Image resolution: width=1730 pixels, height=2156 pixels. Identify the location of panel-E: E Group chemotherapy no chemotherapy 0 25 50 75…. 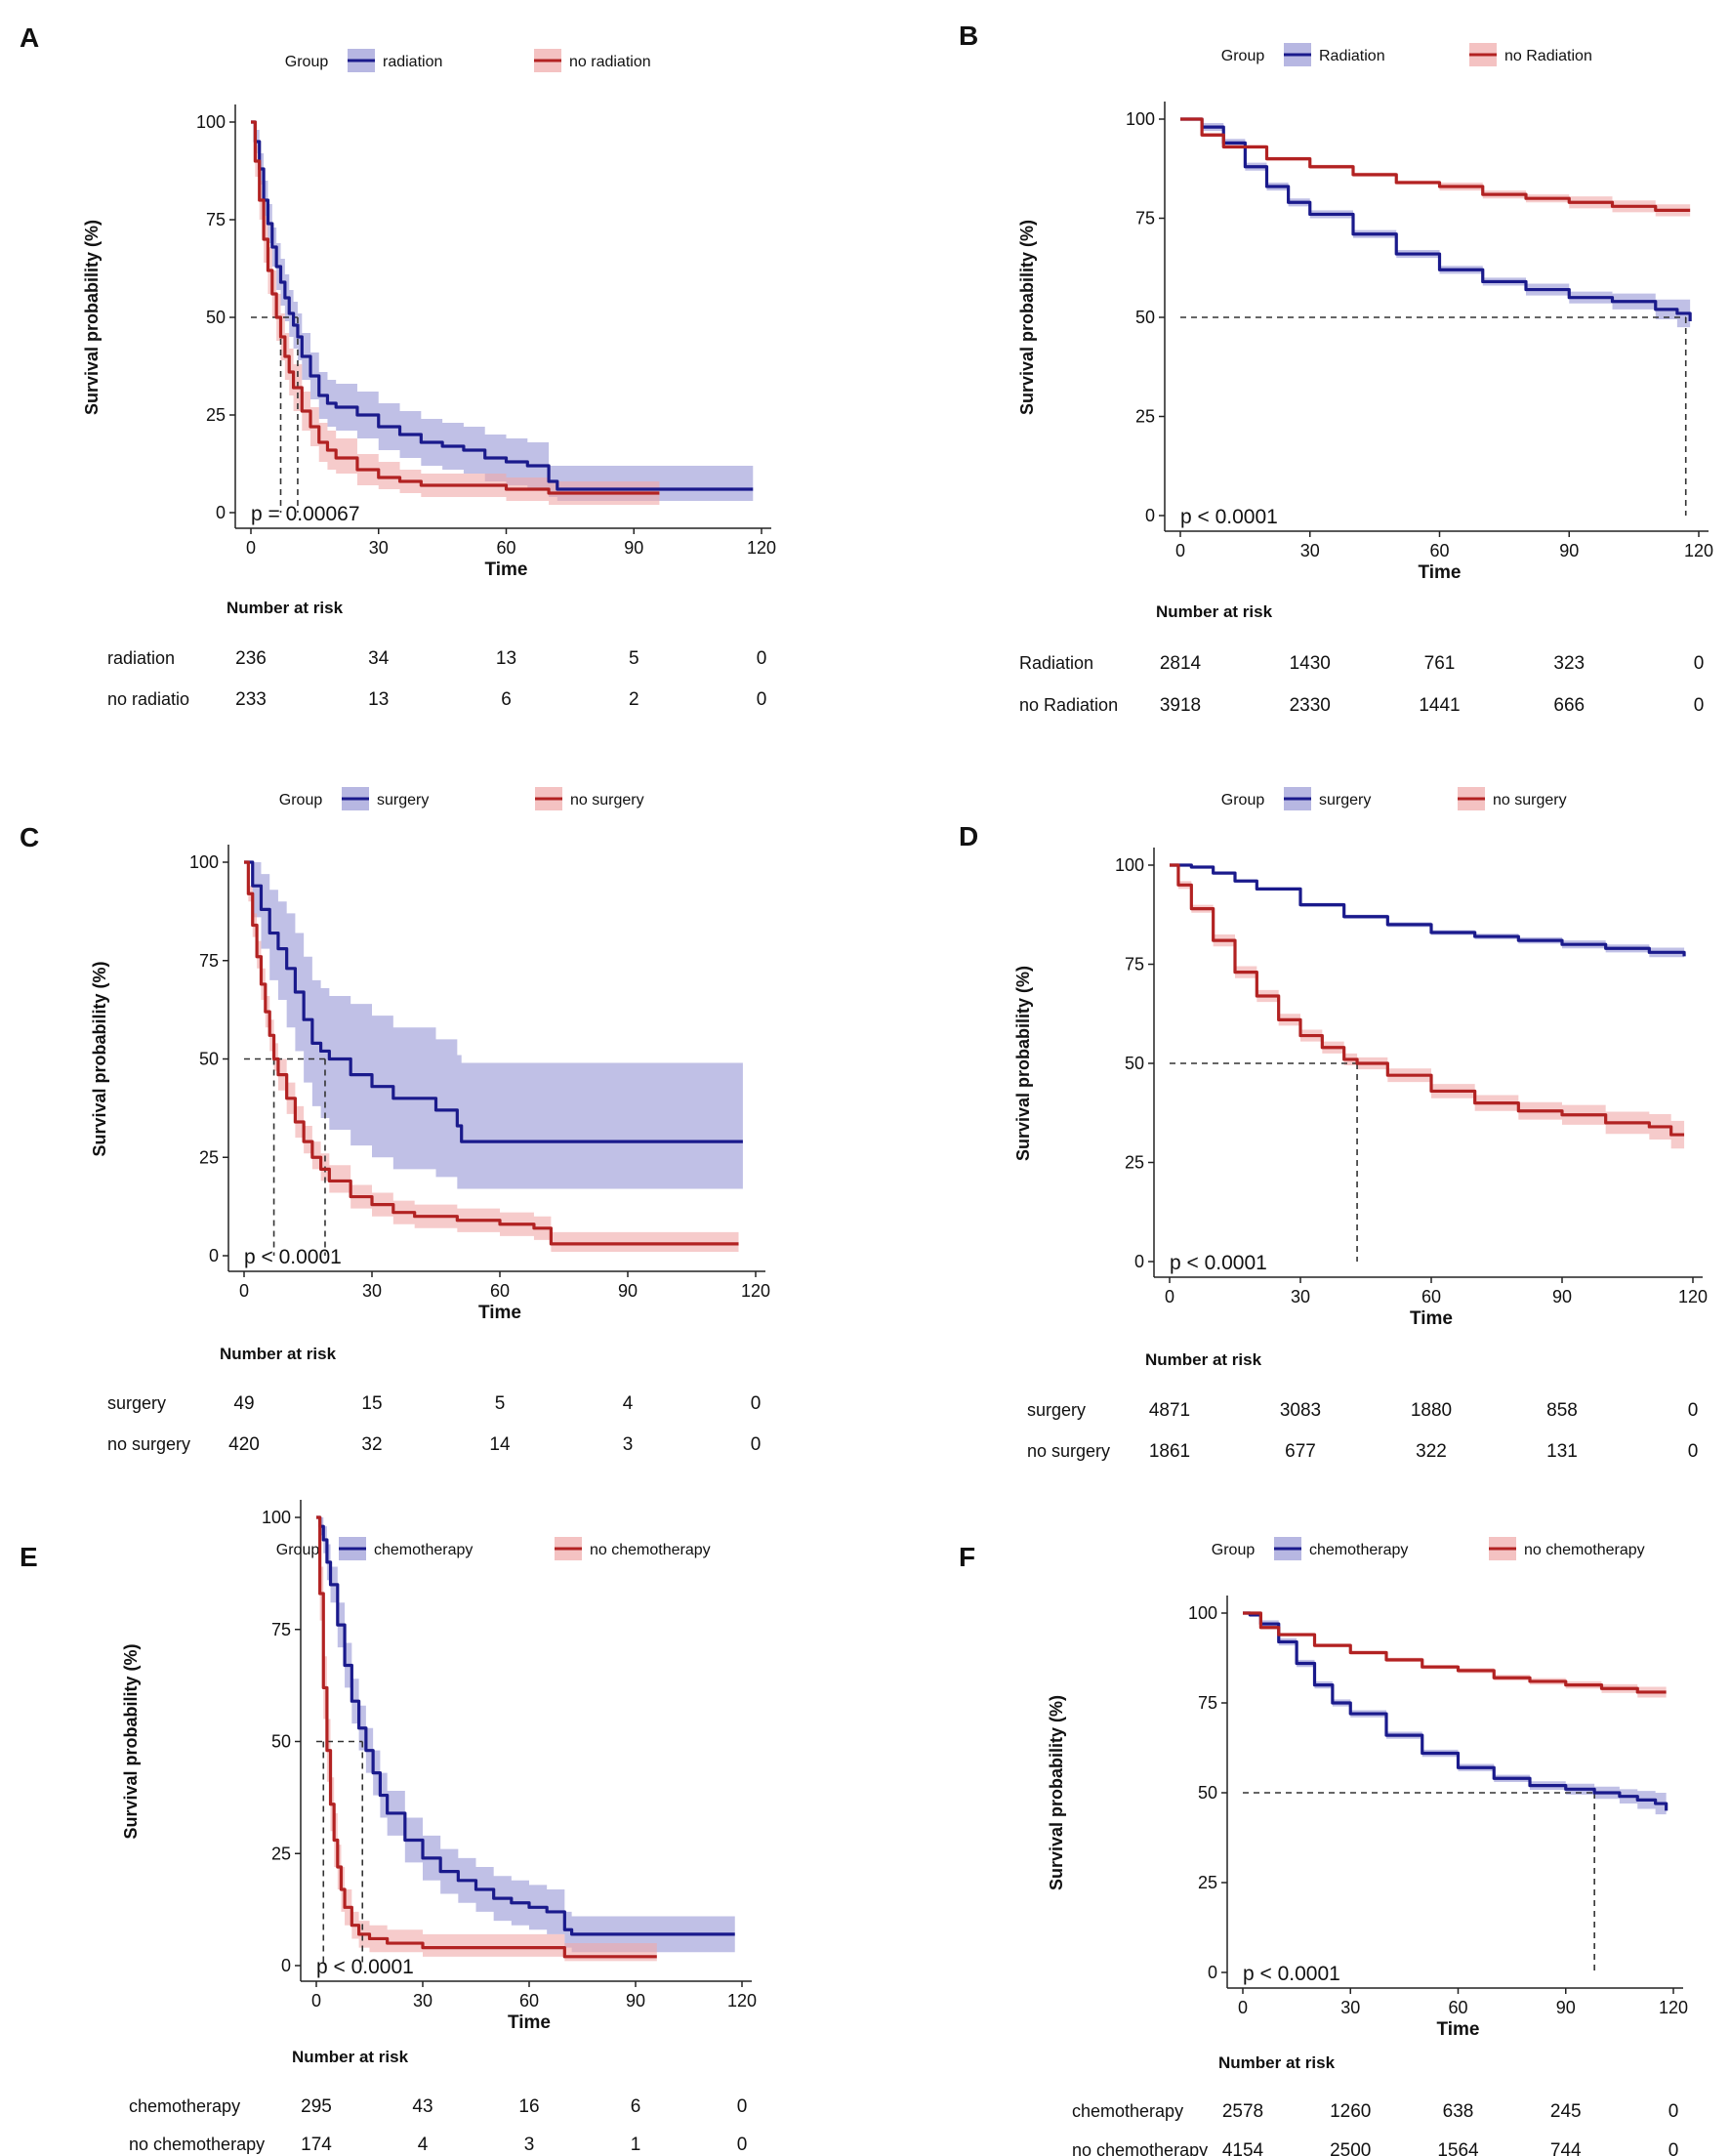
(389, 1828).